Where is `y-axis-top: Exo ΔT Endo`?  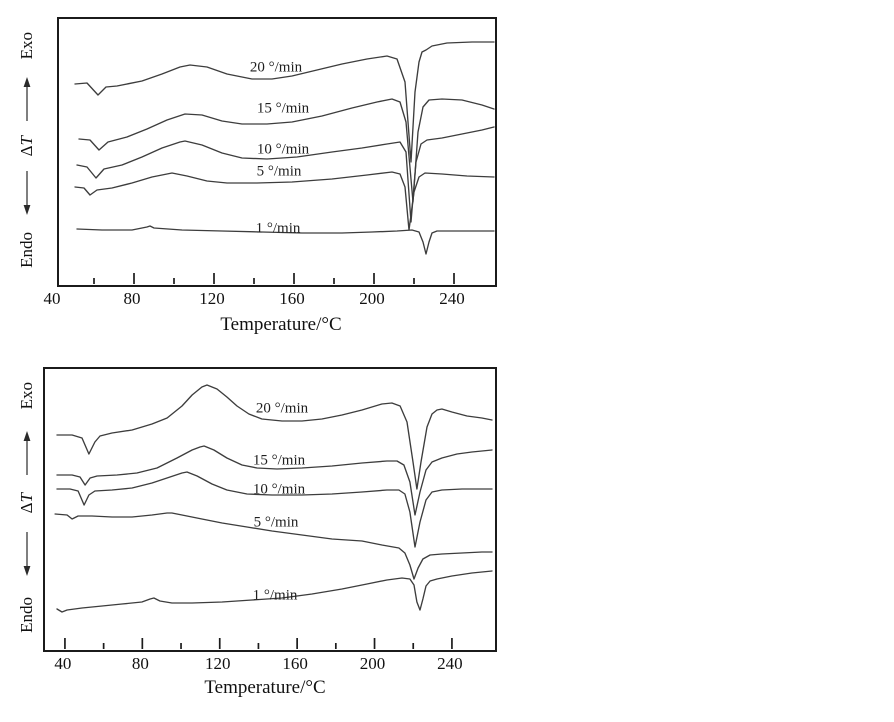 y-axis-top: Exo ΔT Endo is located at coordinates (27, 150).